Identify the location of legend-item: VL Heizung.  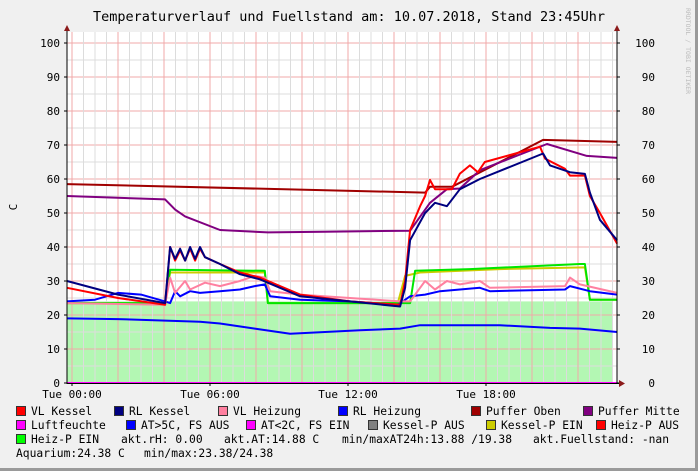
(259, 411).